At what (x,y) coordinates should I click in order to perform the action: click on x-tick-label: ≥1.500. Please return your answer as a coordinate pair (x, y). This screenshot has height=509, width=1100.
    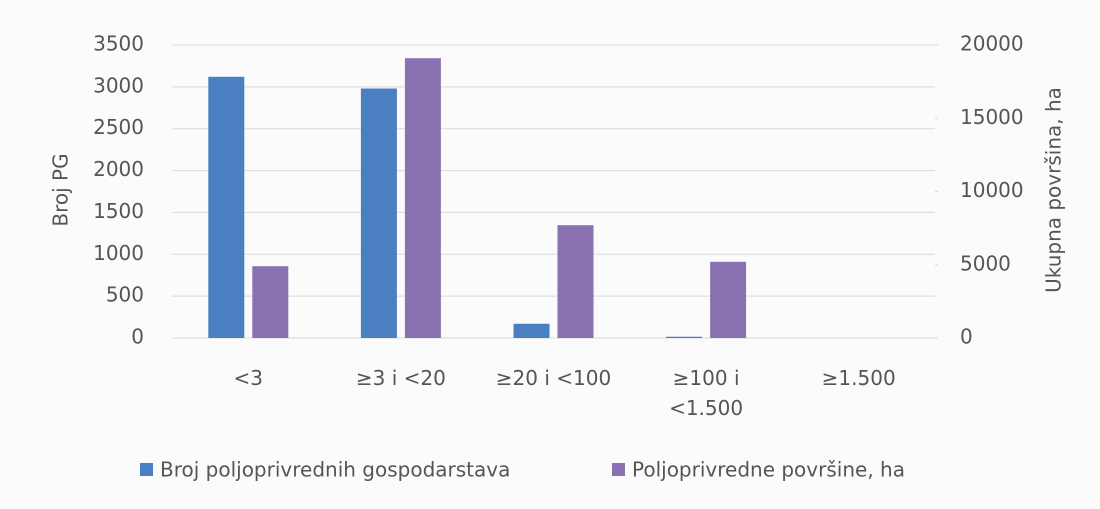
    Looking at the image, I should click on (858, 378).